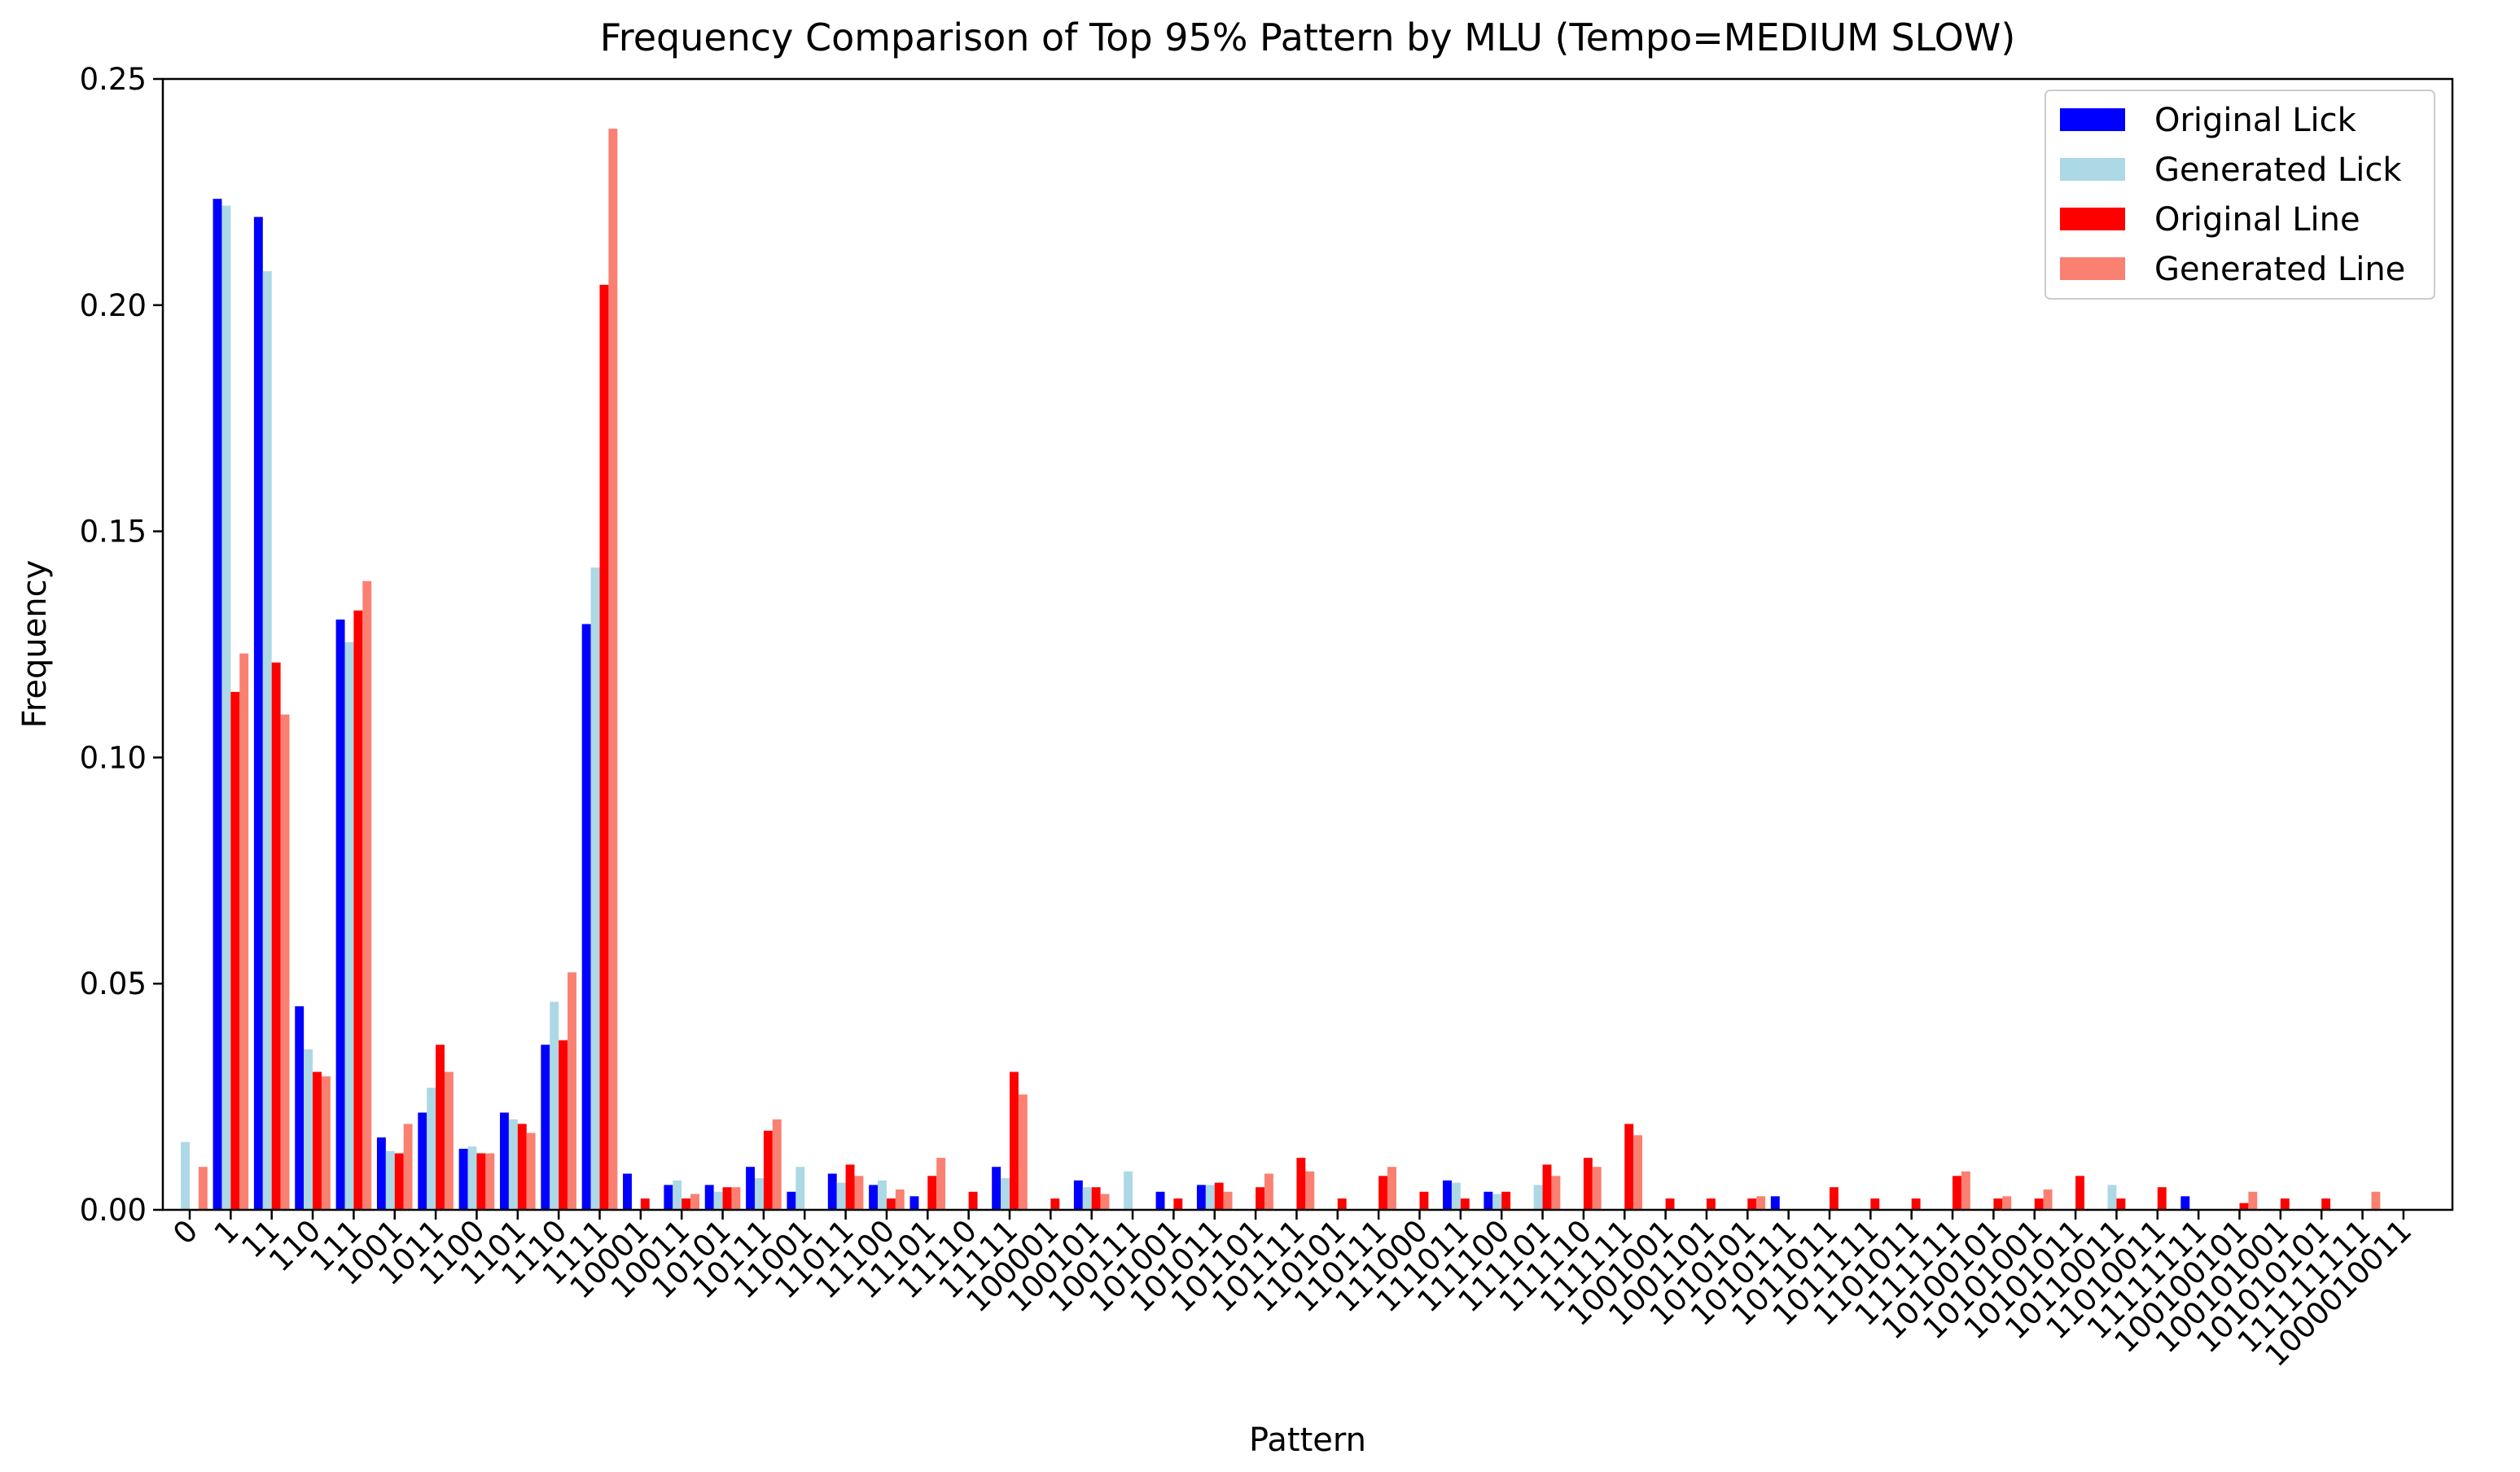  What do you see at coordinates (2255, 120) in the screenshot?
I see `legend-label-original-lick: Original Lick` at bounding box center [2255, 120].